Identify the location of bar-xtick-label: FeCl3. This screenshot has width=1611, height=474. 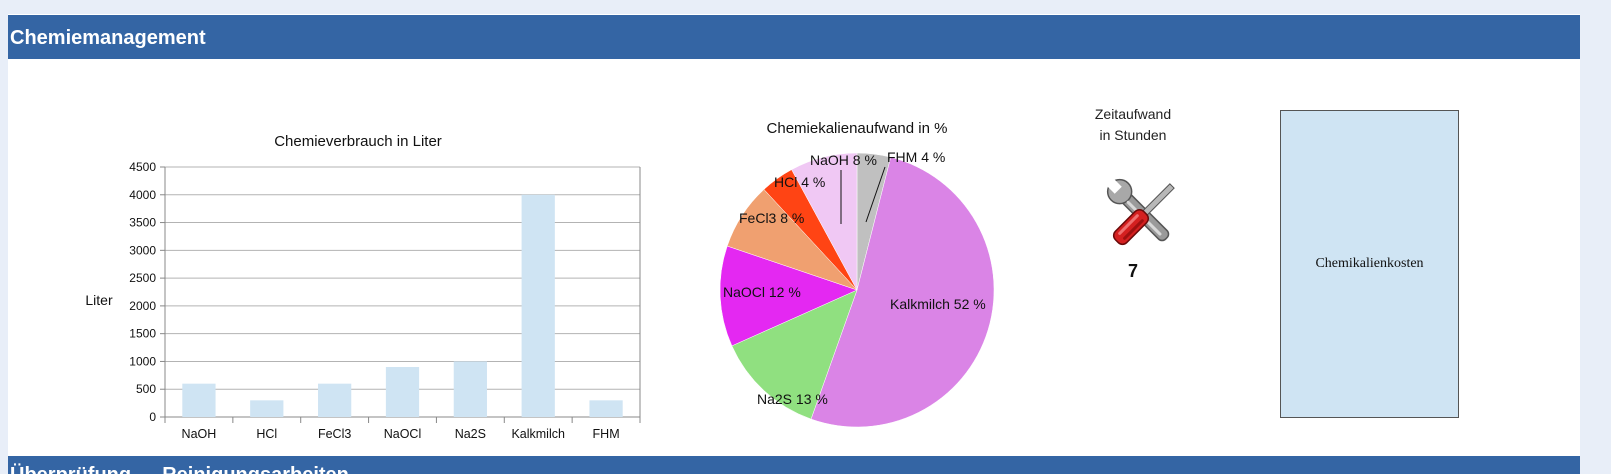
(334, 434).